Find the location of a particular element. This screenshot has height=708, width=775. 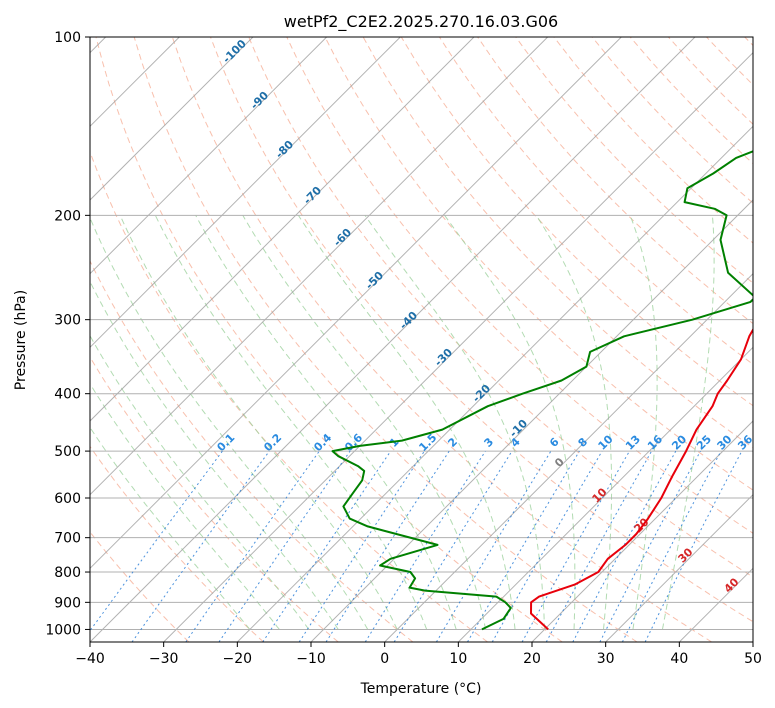

x-tick-label: 30 is located at coordinates (606, 659).